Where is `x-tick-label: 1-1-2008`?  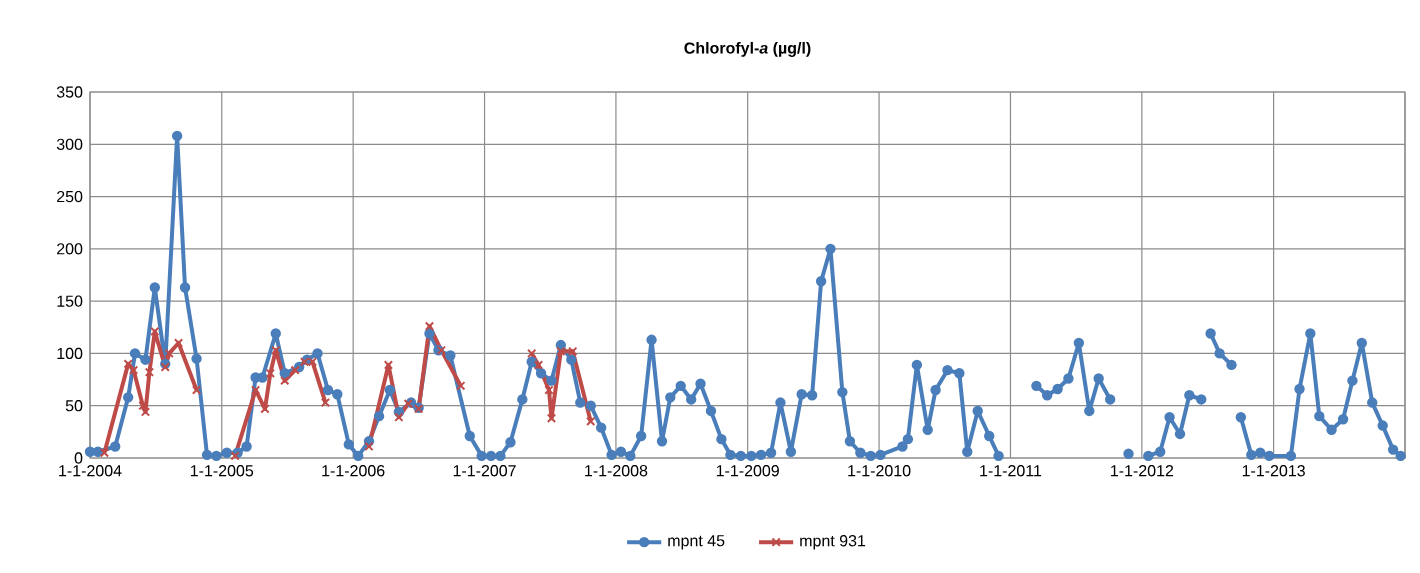 x-tick-label: 1-1-2008 is located at coordinates (616, 471).